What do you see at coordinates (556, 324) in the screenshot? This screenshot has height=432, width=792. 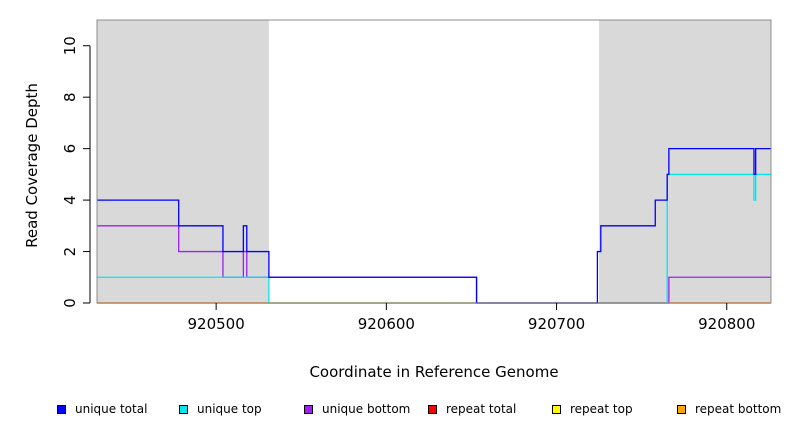 I see `x-tick-label: 920700` at bounding box center [556, 324].